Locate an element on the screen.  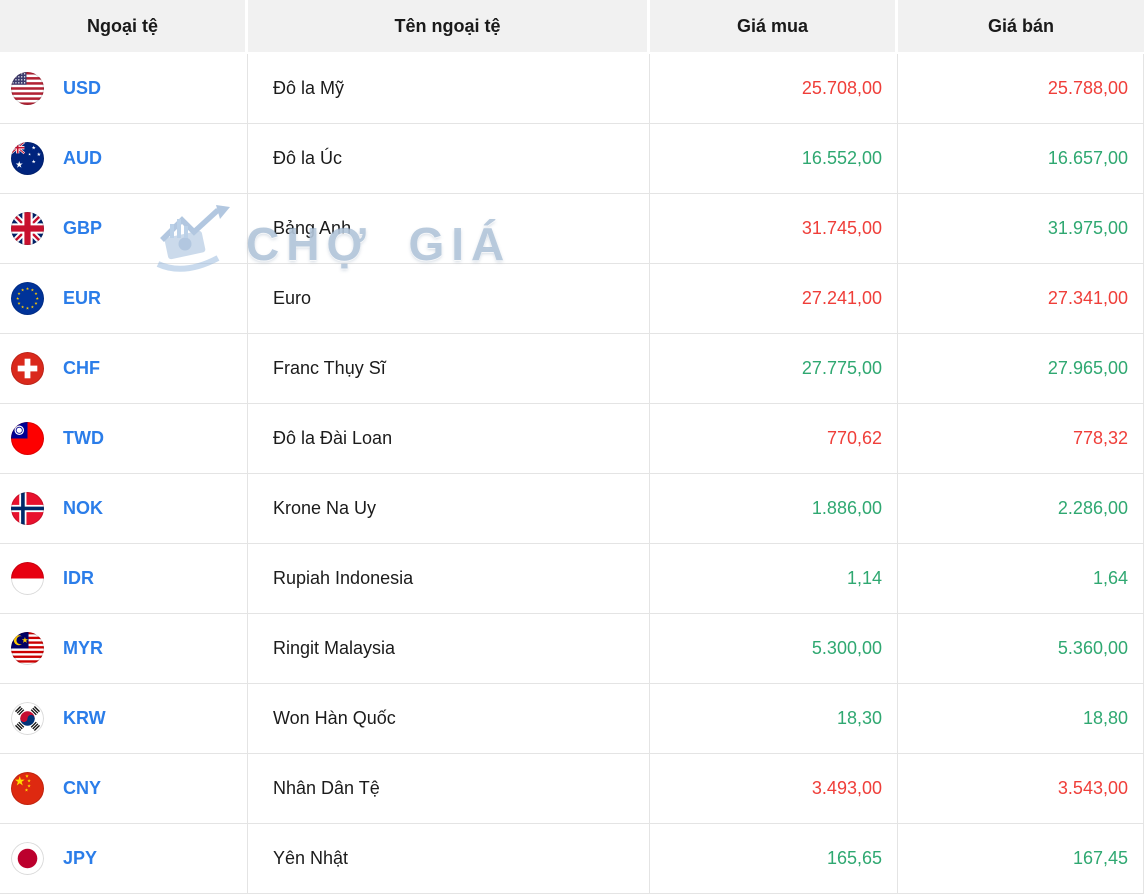
buy-price-cell: 27.775,00 is located at coordinates (774, 369).